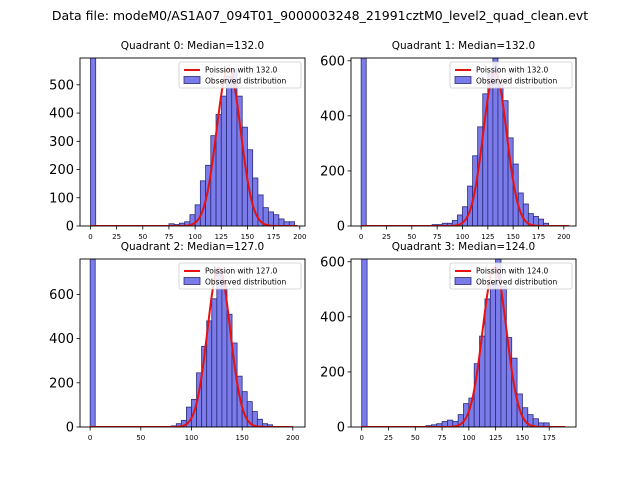 The image size is (640, 480). What do you see at coordinates (241, 271) in the screenshot?
I see `quadrant-2-legend-fit-label: Poission with 127.0` at bounding box center [241, 271].